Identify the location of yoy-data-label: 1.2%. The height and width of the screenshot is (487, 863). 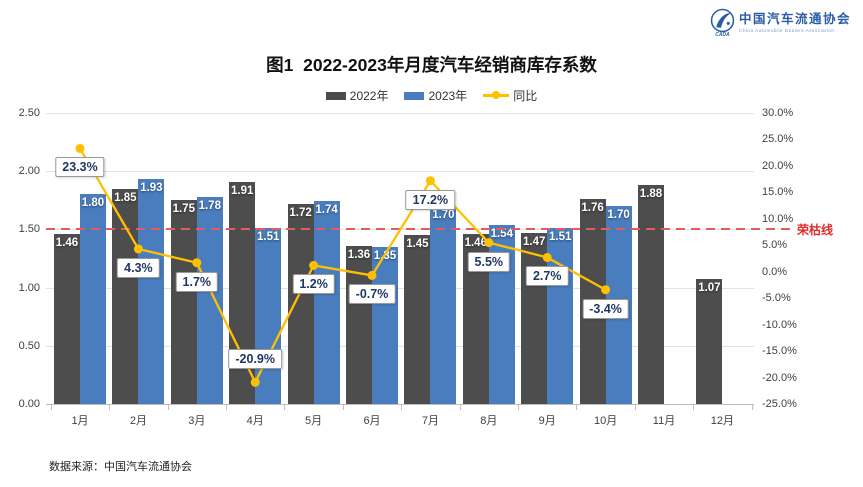
(313, 284).